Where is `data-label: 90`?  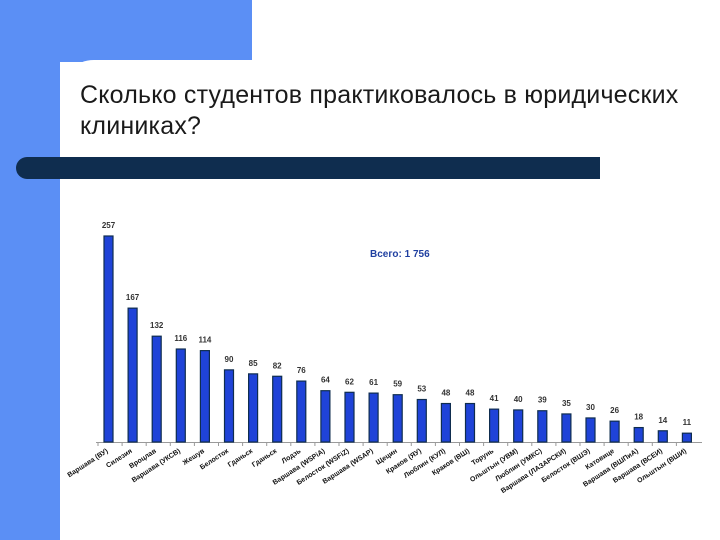 data-label: 90 is located at coordinates (229, 359).